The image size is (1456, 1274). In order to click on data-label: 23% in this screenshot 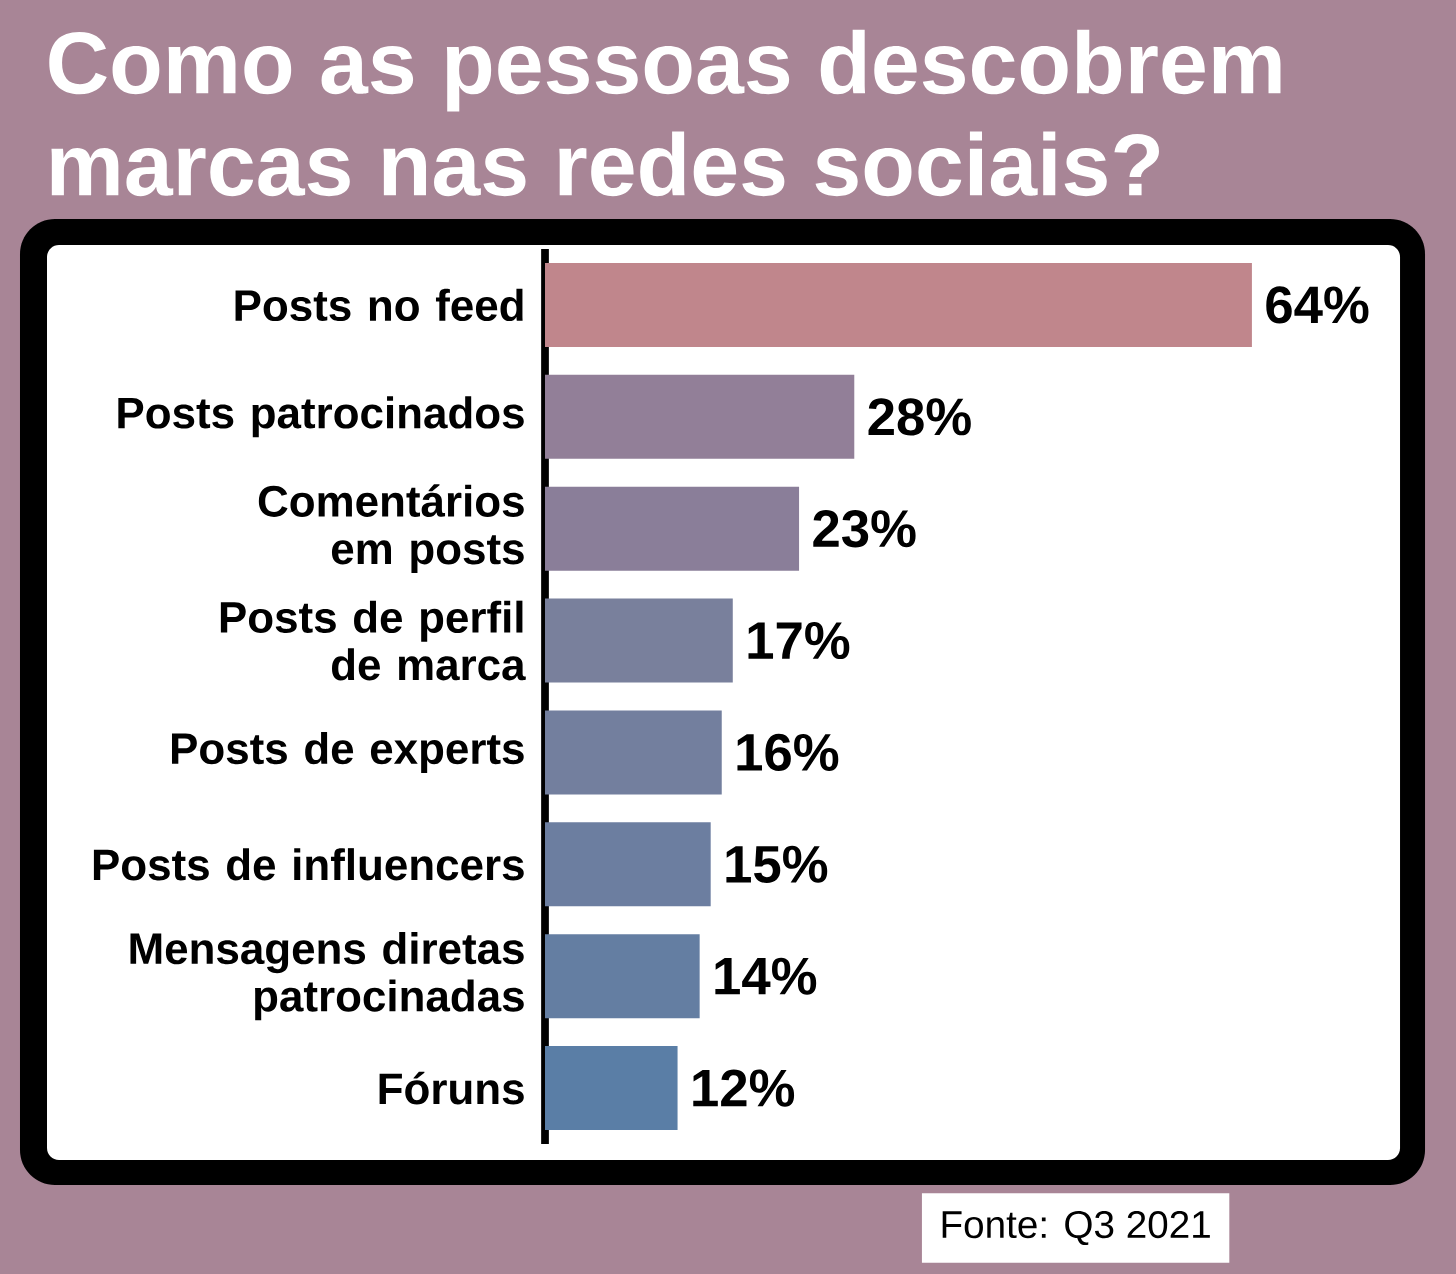, I will do `click(864, 528)`.